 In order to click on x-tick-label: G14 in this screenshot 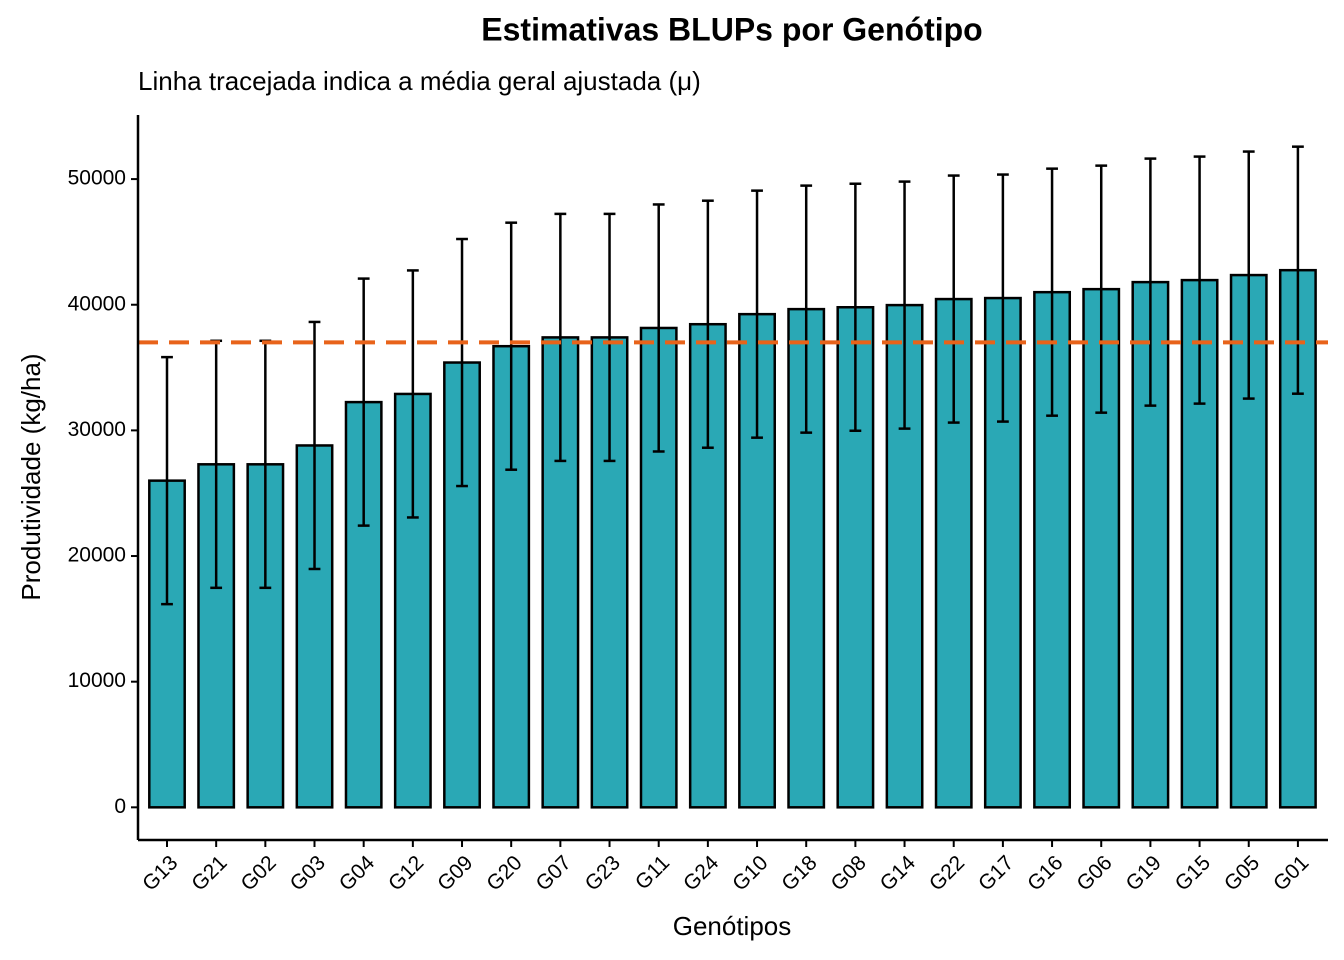, I will do `click(898, 873)`.